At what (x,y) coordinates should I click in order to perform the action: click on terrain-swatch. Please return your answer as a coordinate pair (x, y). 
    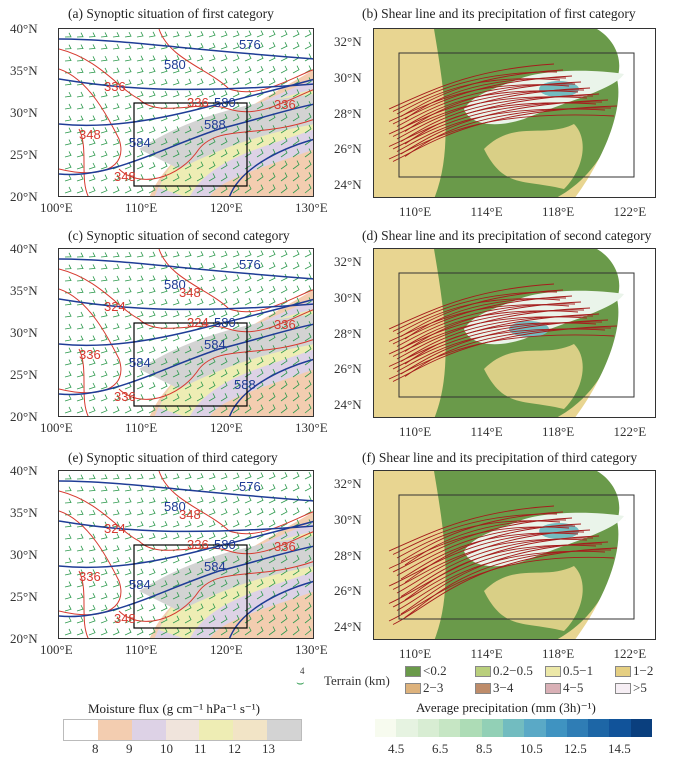
    Looking at the image, I should click on (413, 671).